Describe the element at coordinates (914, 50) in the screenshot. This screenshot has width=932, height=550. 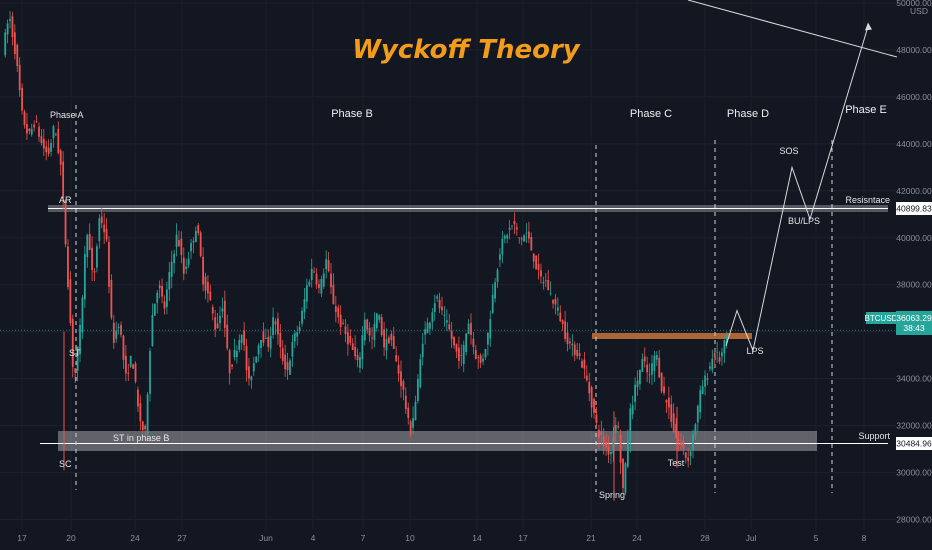
I see `y-tick-label: 48000.00` at that location.